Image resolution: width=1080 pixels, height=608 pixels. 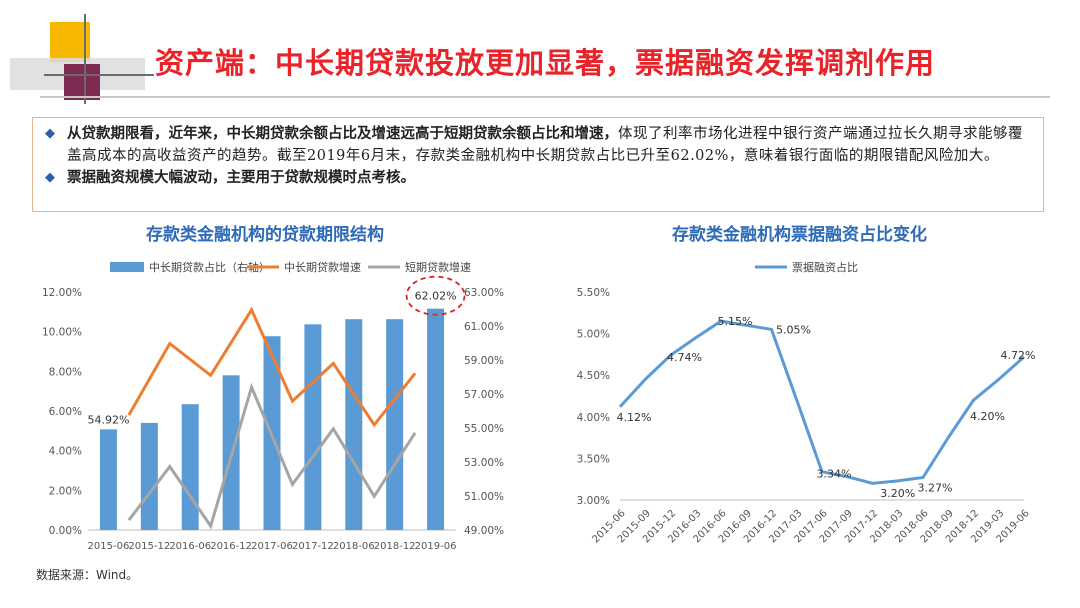 I want to click on x-tick-label: 2016-06, so click(x=190, y=546).